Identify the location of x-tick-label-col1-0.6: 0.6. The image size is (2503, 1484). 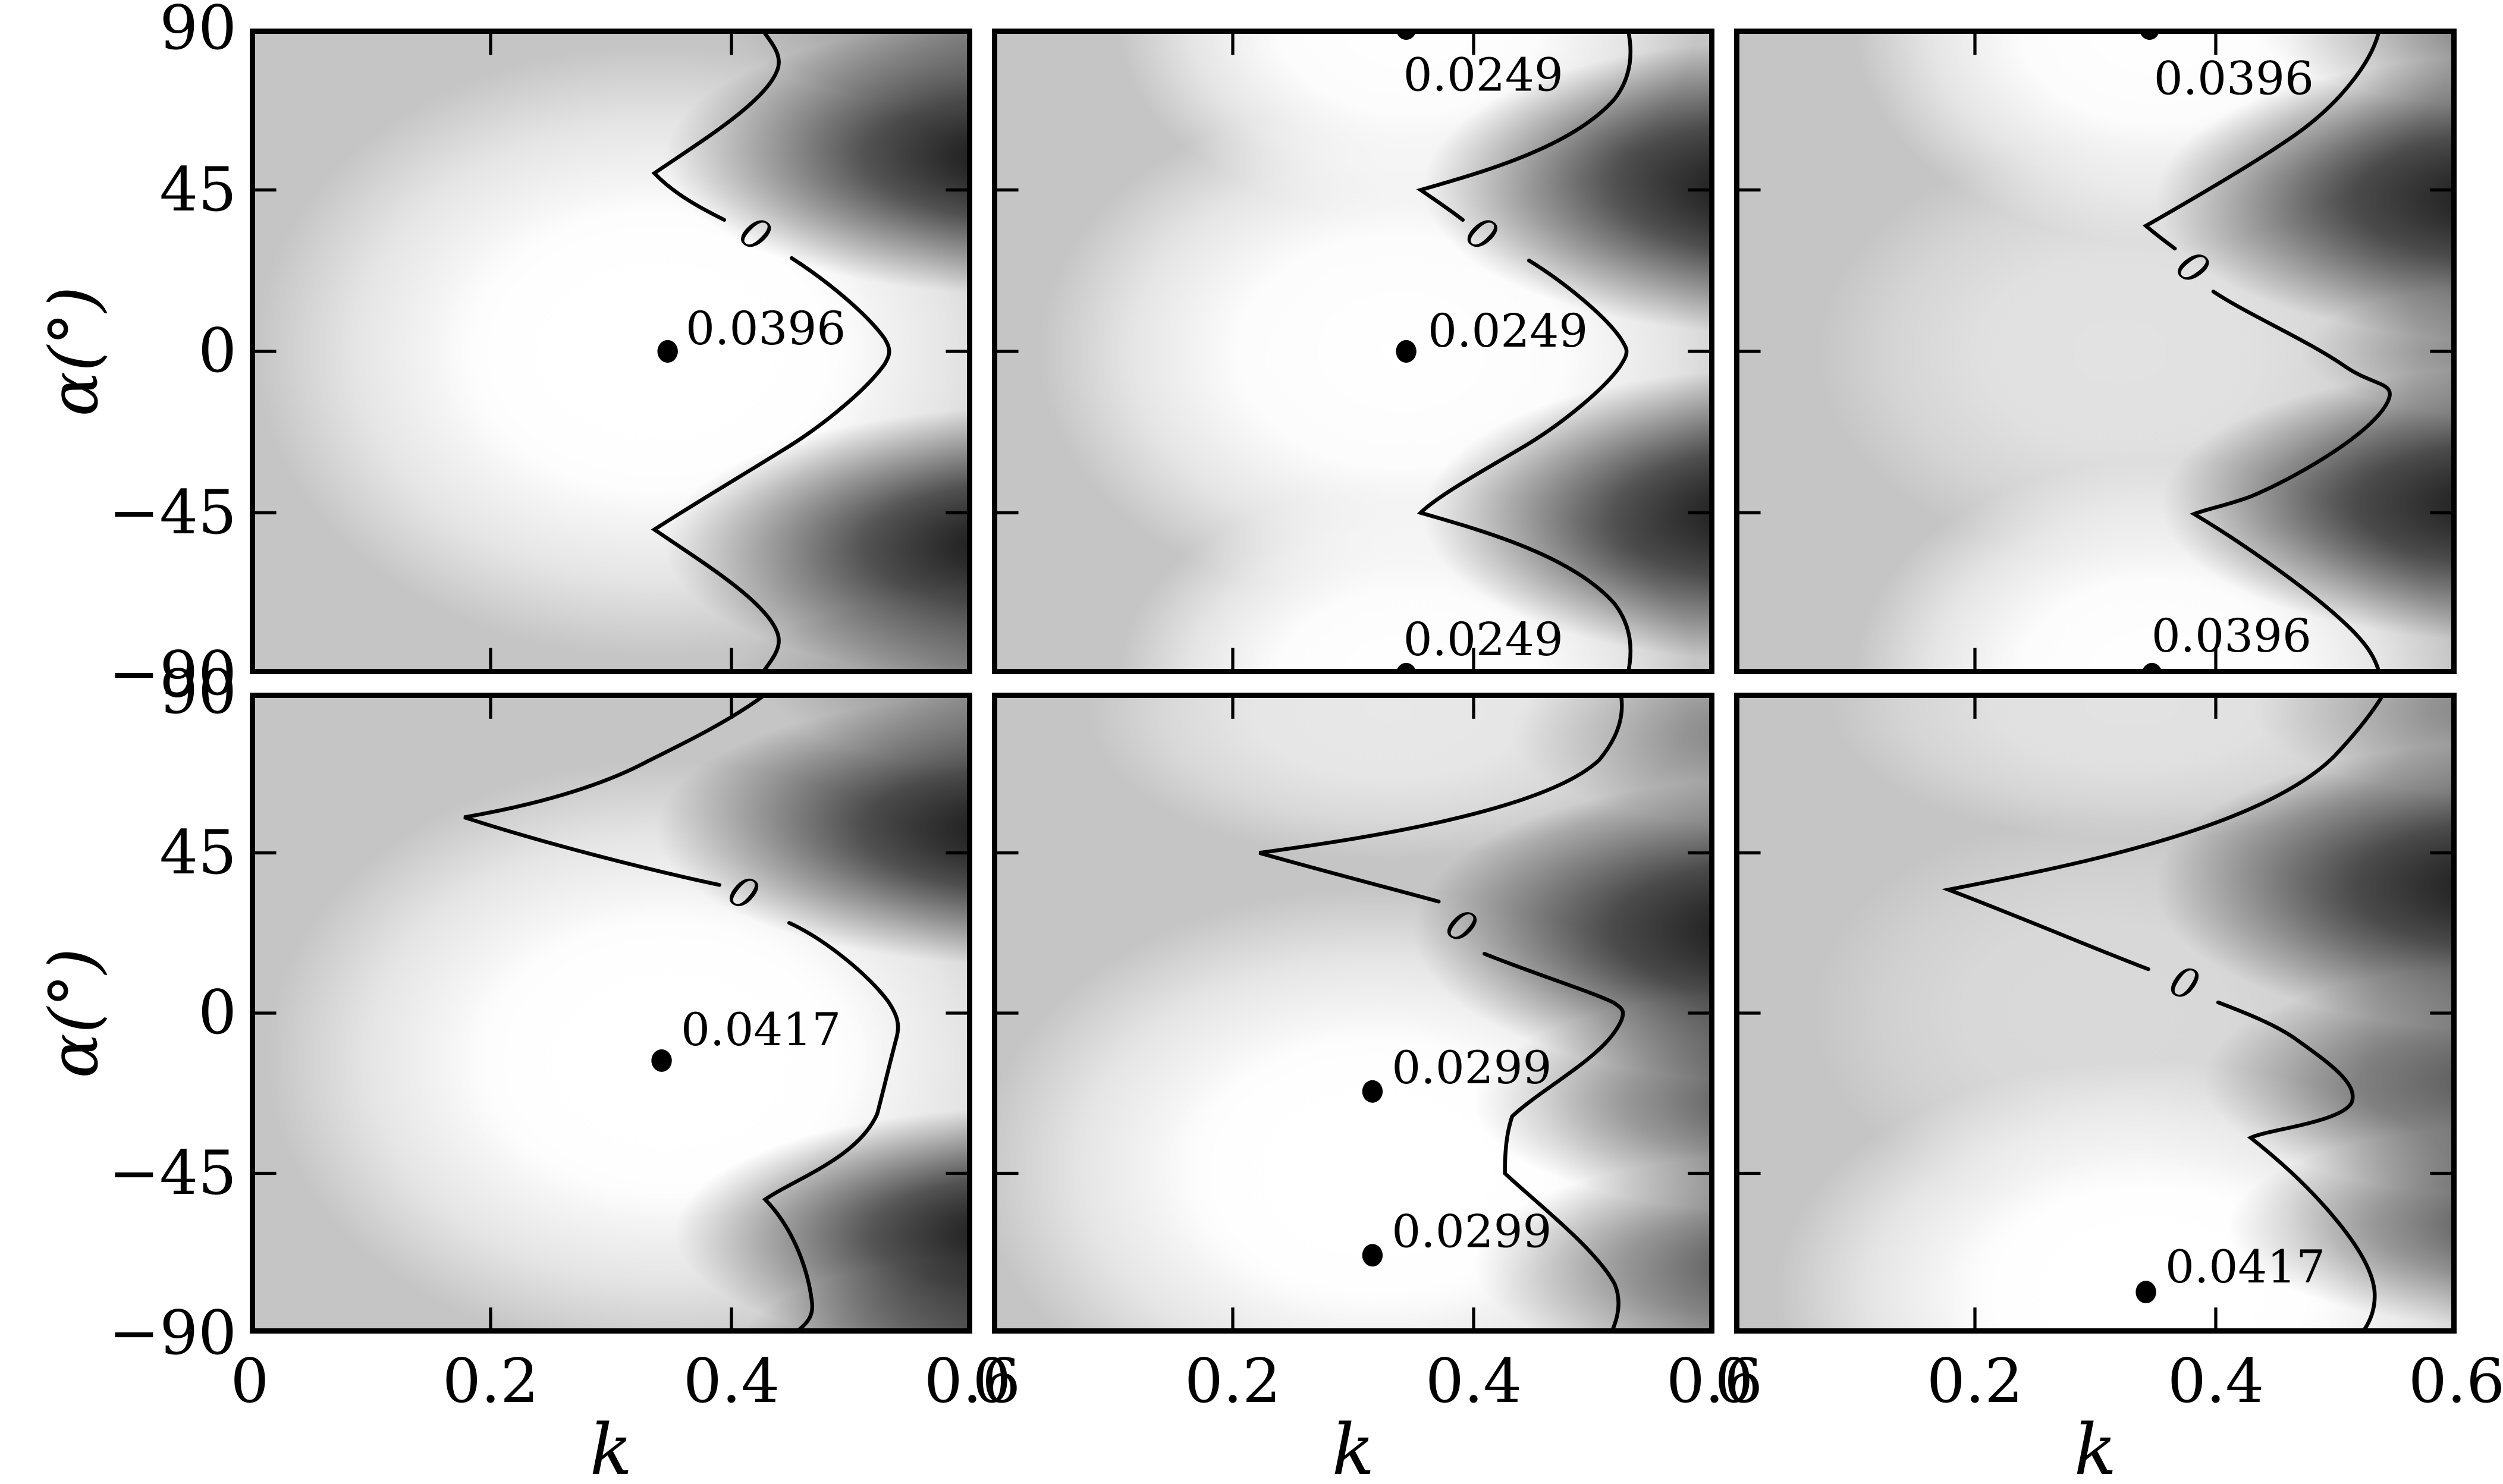
(973, 1381).